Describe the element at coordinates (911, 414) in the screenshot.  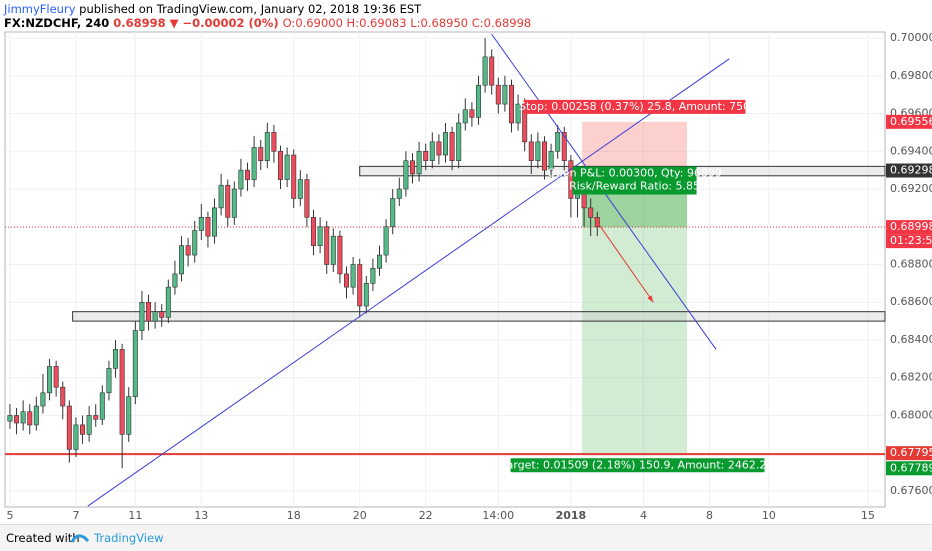
I see `y-tick-label: 0.68000` at that location.